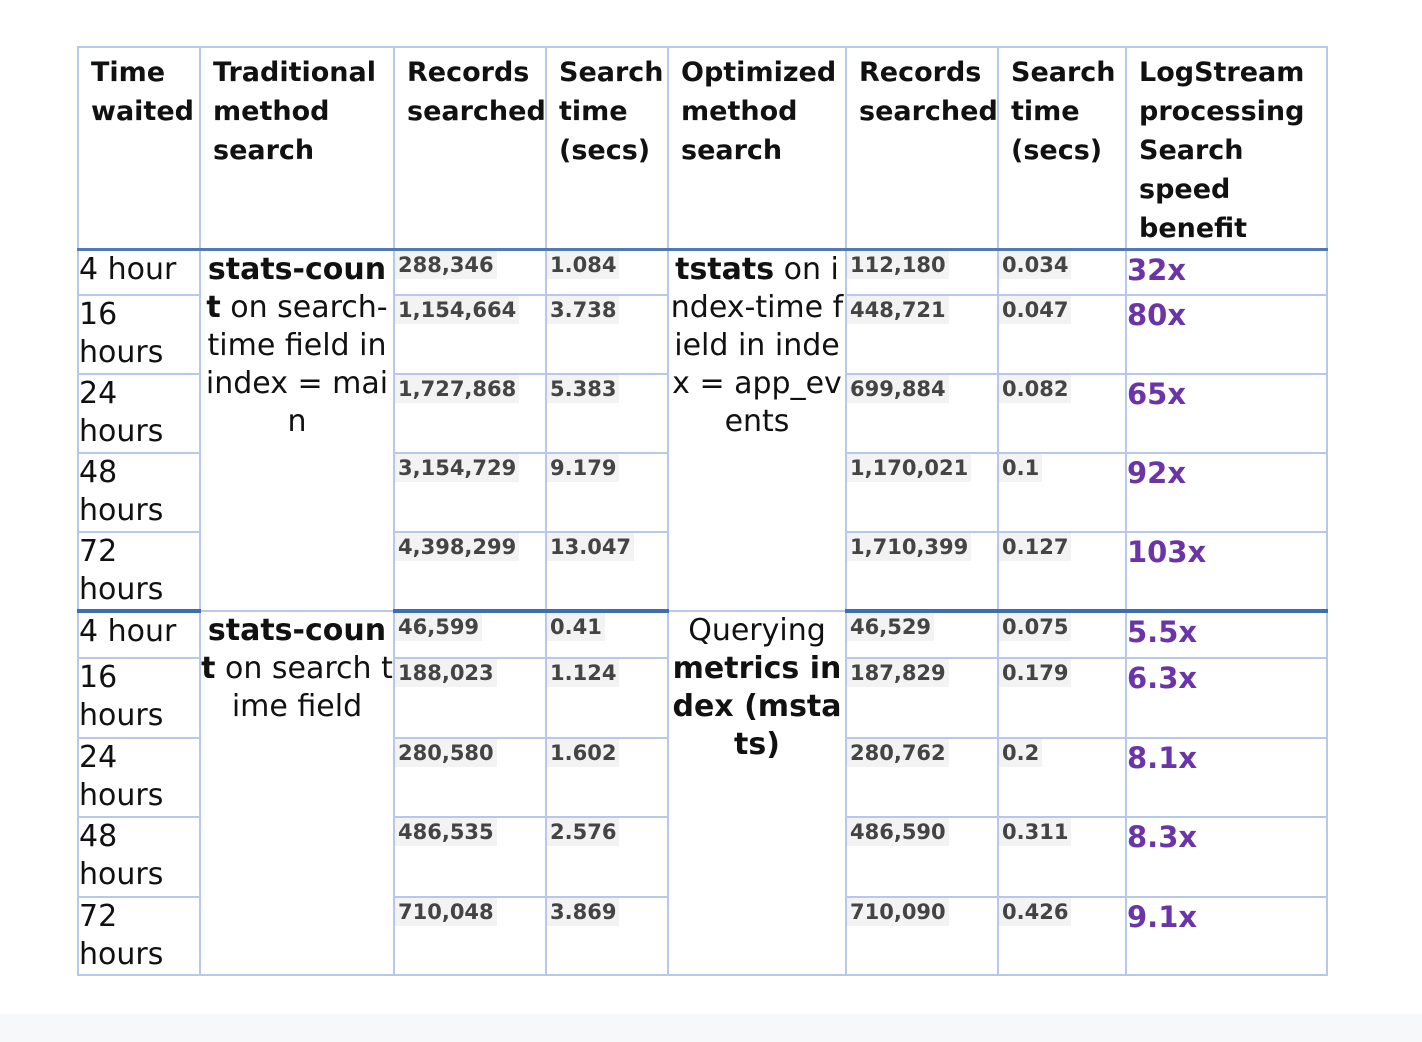 The width and height of the screenshot is (1422, 1042). What do you see at coordinates (576, 626) in the screenshot?
I see `traditional-search-time-value: 0.41` at bounding box center [576, 626].